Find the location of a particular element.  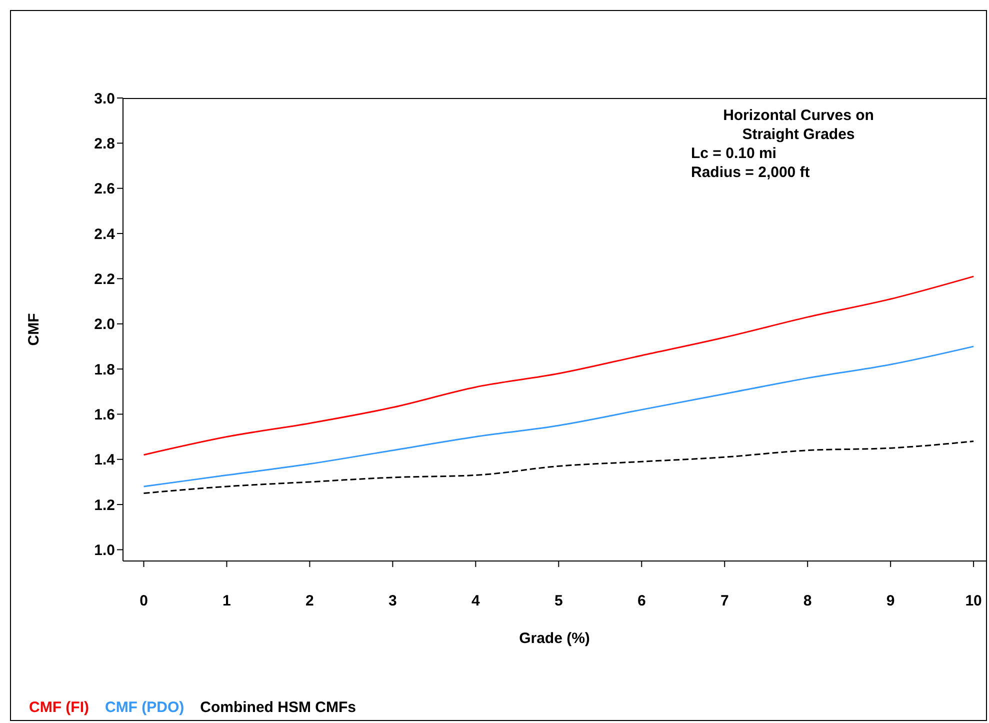

annotation: Lc = 0.10 mi is located at coordinates (734, 153).